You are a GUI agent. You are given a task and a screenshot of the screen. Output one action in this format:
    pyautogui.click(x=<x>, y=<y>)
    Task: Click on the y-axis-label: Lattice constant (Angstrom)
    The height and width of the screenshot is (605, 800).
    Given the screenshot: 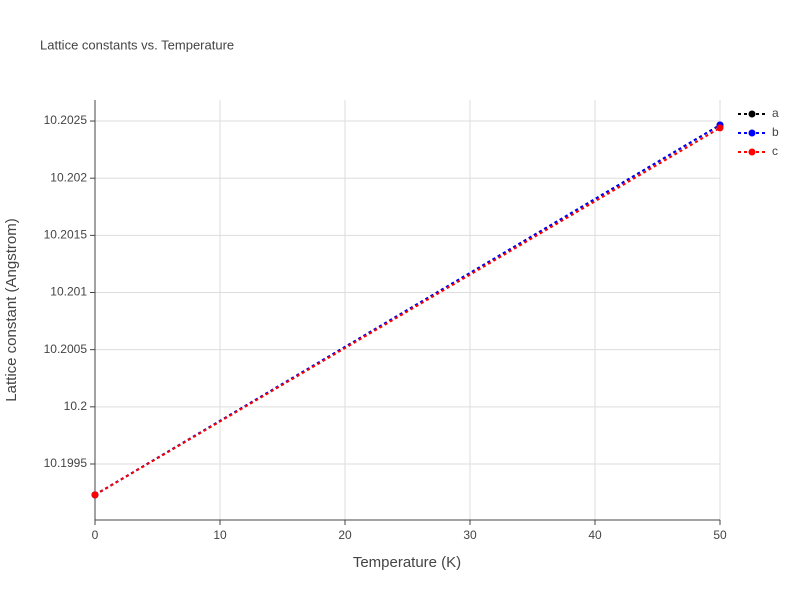 What is the action you would take?
    pyautogui.click(x=11, y=309)
    